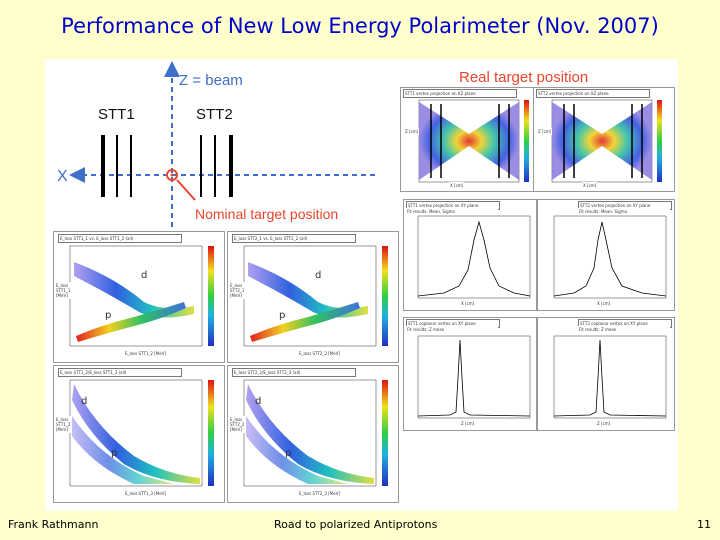 Image resolution: width=720 pixels, height=540 pixels. Describe the element at coordinates (524, 77) in the screenshot. I see `real-target-label: Real target position` at that location.